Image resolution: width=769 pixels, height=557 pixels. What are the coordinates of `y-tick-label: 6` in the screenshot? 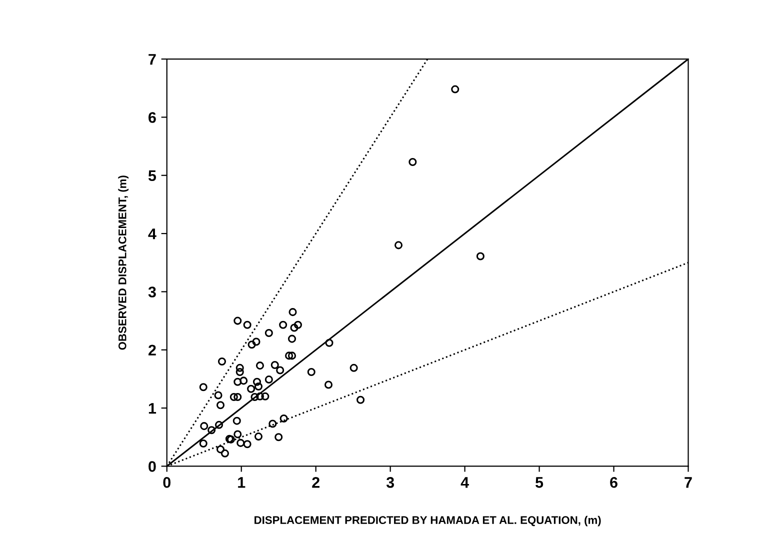 It's located at (152, 117).